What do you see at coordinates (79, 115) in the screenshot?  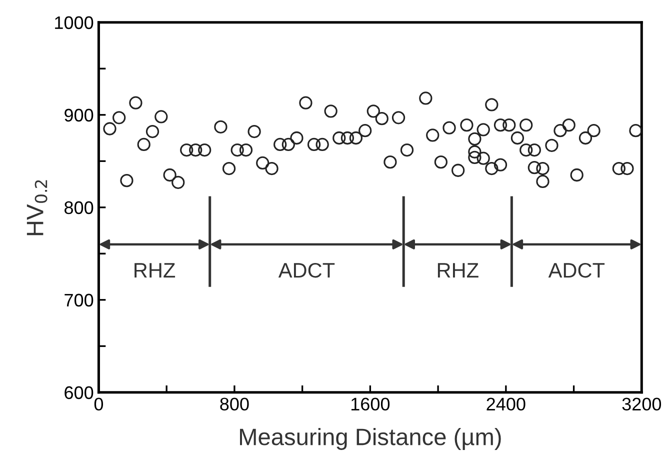 I see `y-tick-label: 900` at bounding box center [79, 115].